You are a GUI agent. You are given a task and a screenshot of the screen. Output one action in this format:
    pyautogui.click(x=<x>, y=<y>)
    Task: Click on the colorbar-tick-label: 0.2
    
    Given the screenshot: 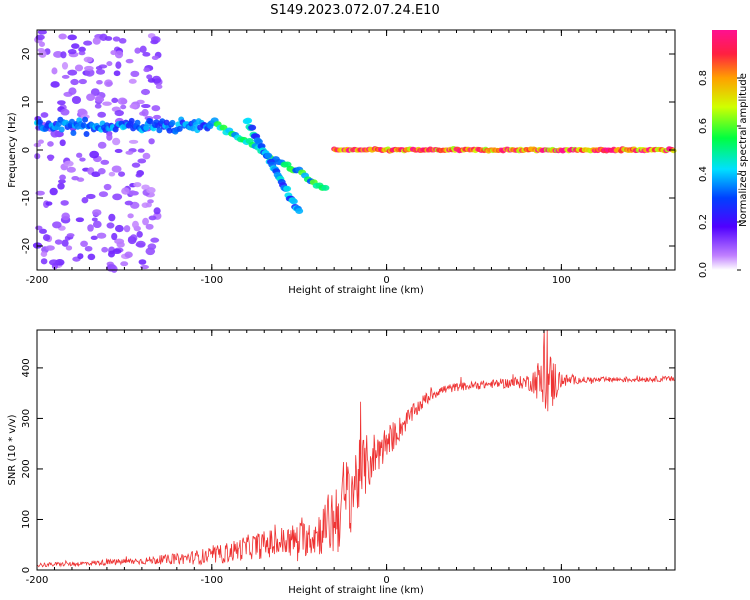 What is the action you would take?
    pyautogui.click(x=703, y=222)
    